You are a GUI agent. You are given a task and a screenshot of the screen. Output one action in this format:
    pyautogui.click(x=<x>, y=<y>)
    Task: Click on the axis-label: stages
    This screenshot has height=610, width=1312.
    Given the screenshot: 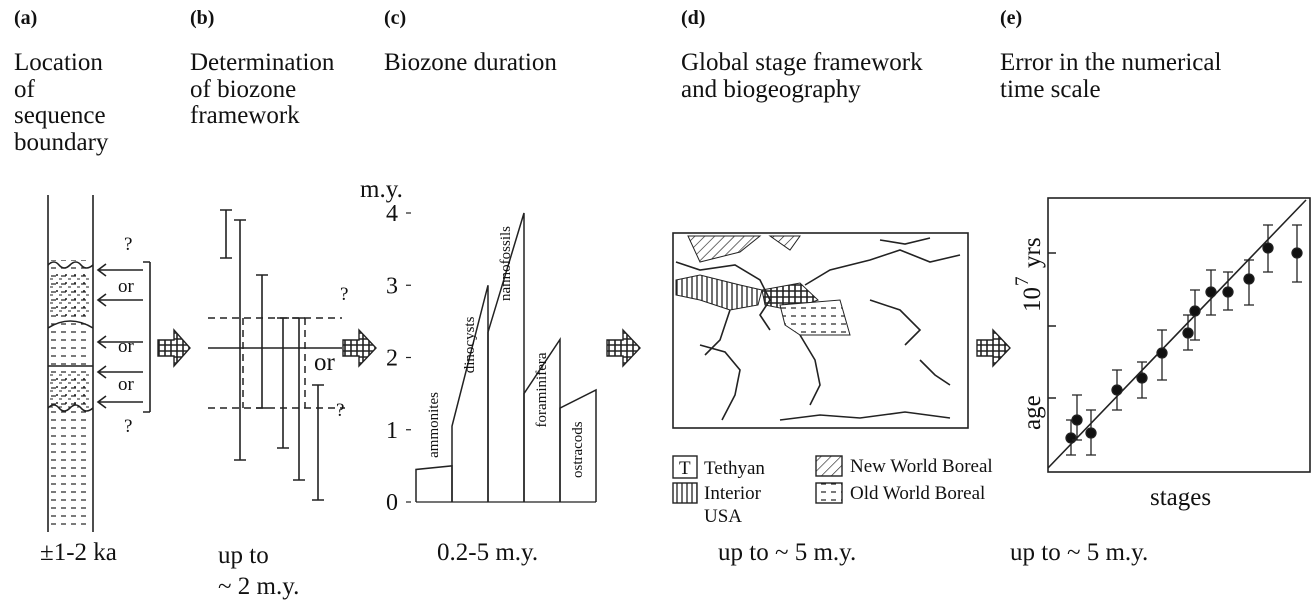 What is the action you would take?
    pyautogui.click(x=1180, y=497)
    